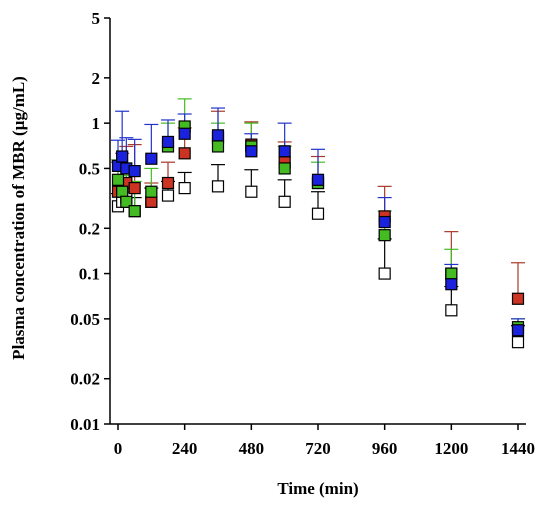 Image resolution: width=550 pixels, height=507 pixels. Describe the element at coordinates (89, 274) in the screenshot. I see `y-tick-label: 0.1` at that location.